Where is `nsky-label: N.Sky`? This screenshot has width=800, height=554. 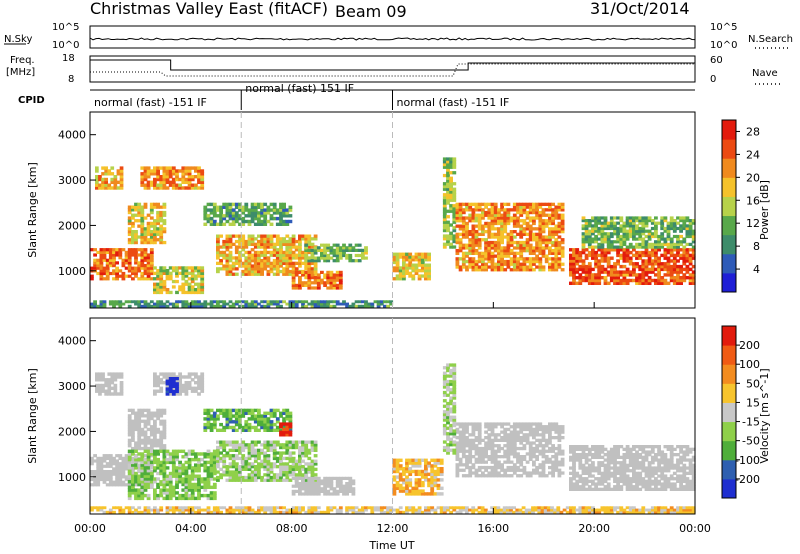
nsky-label: N.Sky is located at coordinates (18, 39).